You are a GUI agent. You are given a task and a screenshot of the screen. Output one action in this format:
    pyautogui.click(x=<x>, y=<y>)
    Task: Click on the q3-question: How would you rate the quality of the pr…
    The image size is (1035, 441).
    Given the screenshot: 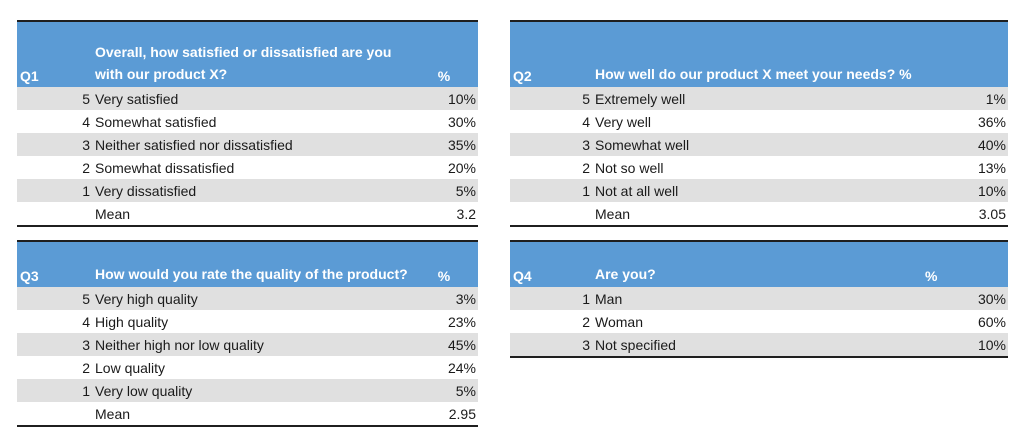 What is the action you would take?
    pyautogui.click(x=252, y=264)
    